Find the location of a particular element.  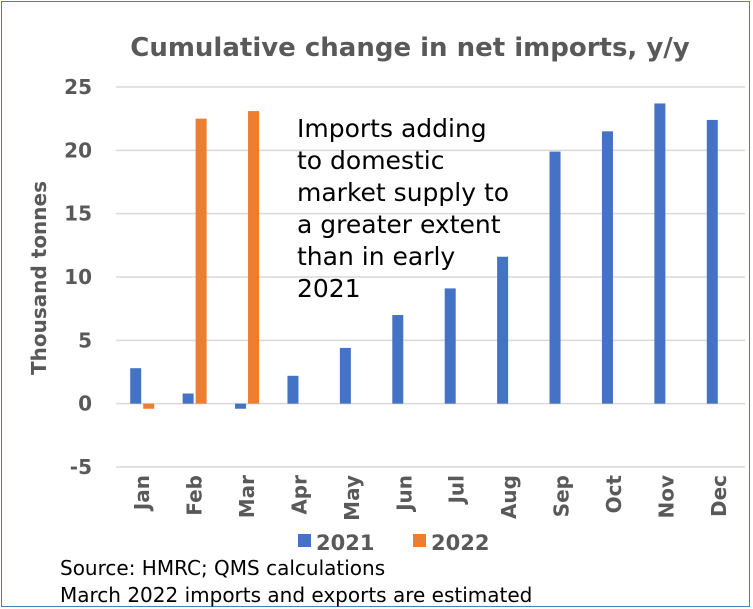

legend: 2021 2022 is located at coordinates (393, 543).